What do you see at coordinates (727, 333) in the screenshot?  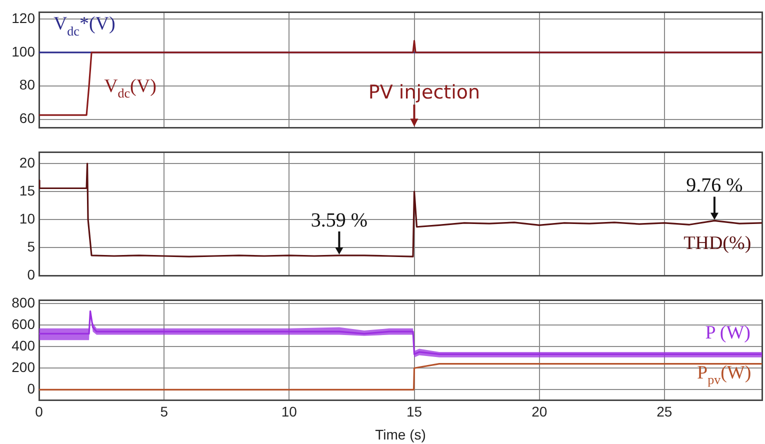 I see `series-label: P (W)` at bounding box center [727, 333].